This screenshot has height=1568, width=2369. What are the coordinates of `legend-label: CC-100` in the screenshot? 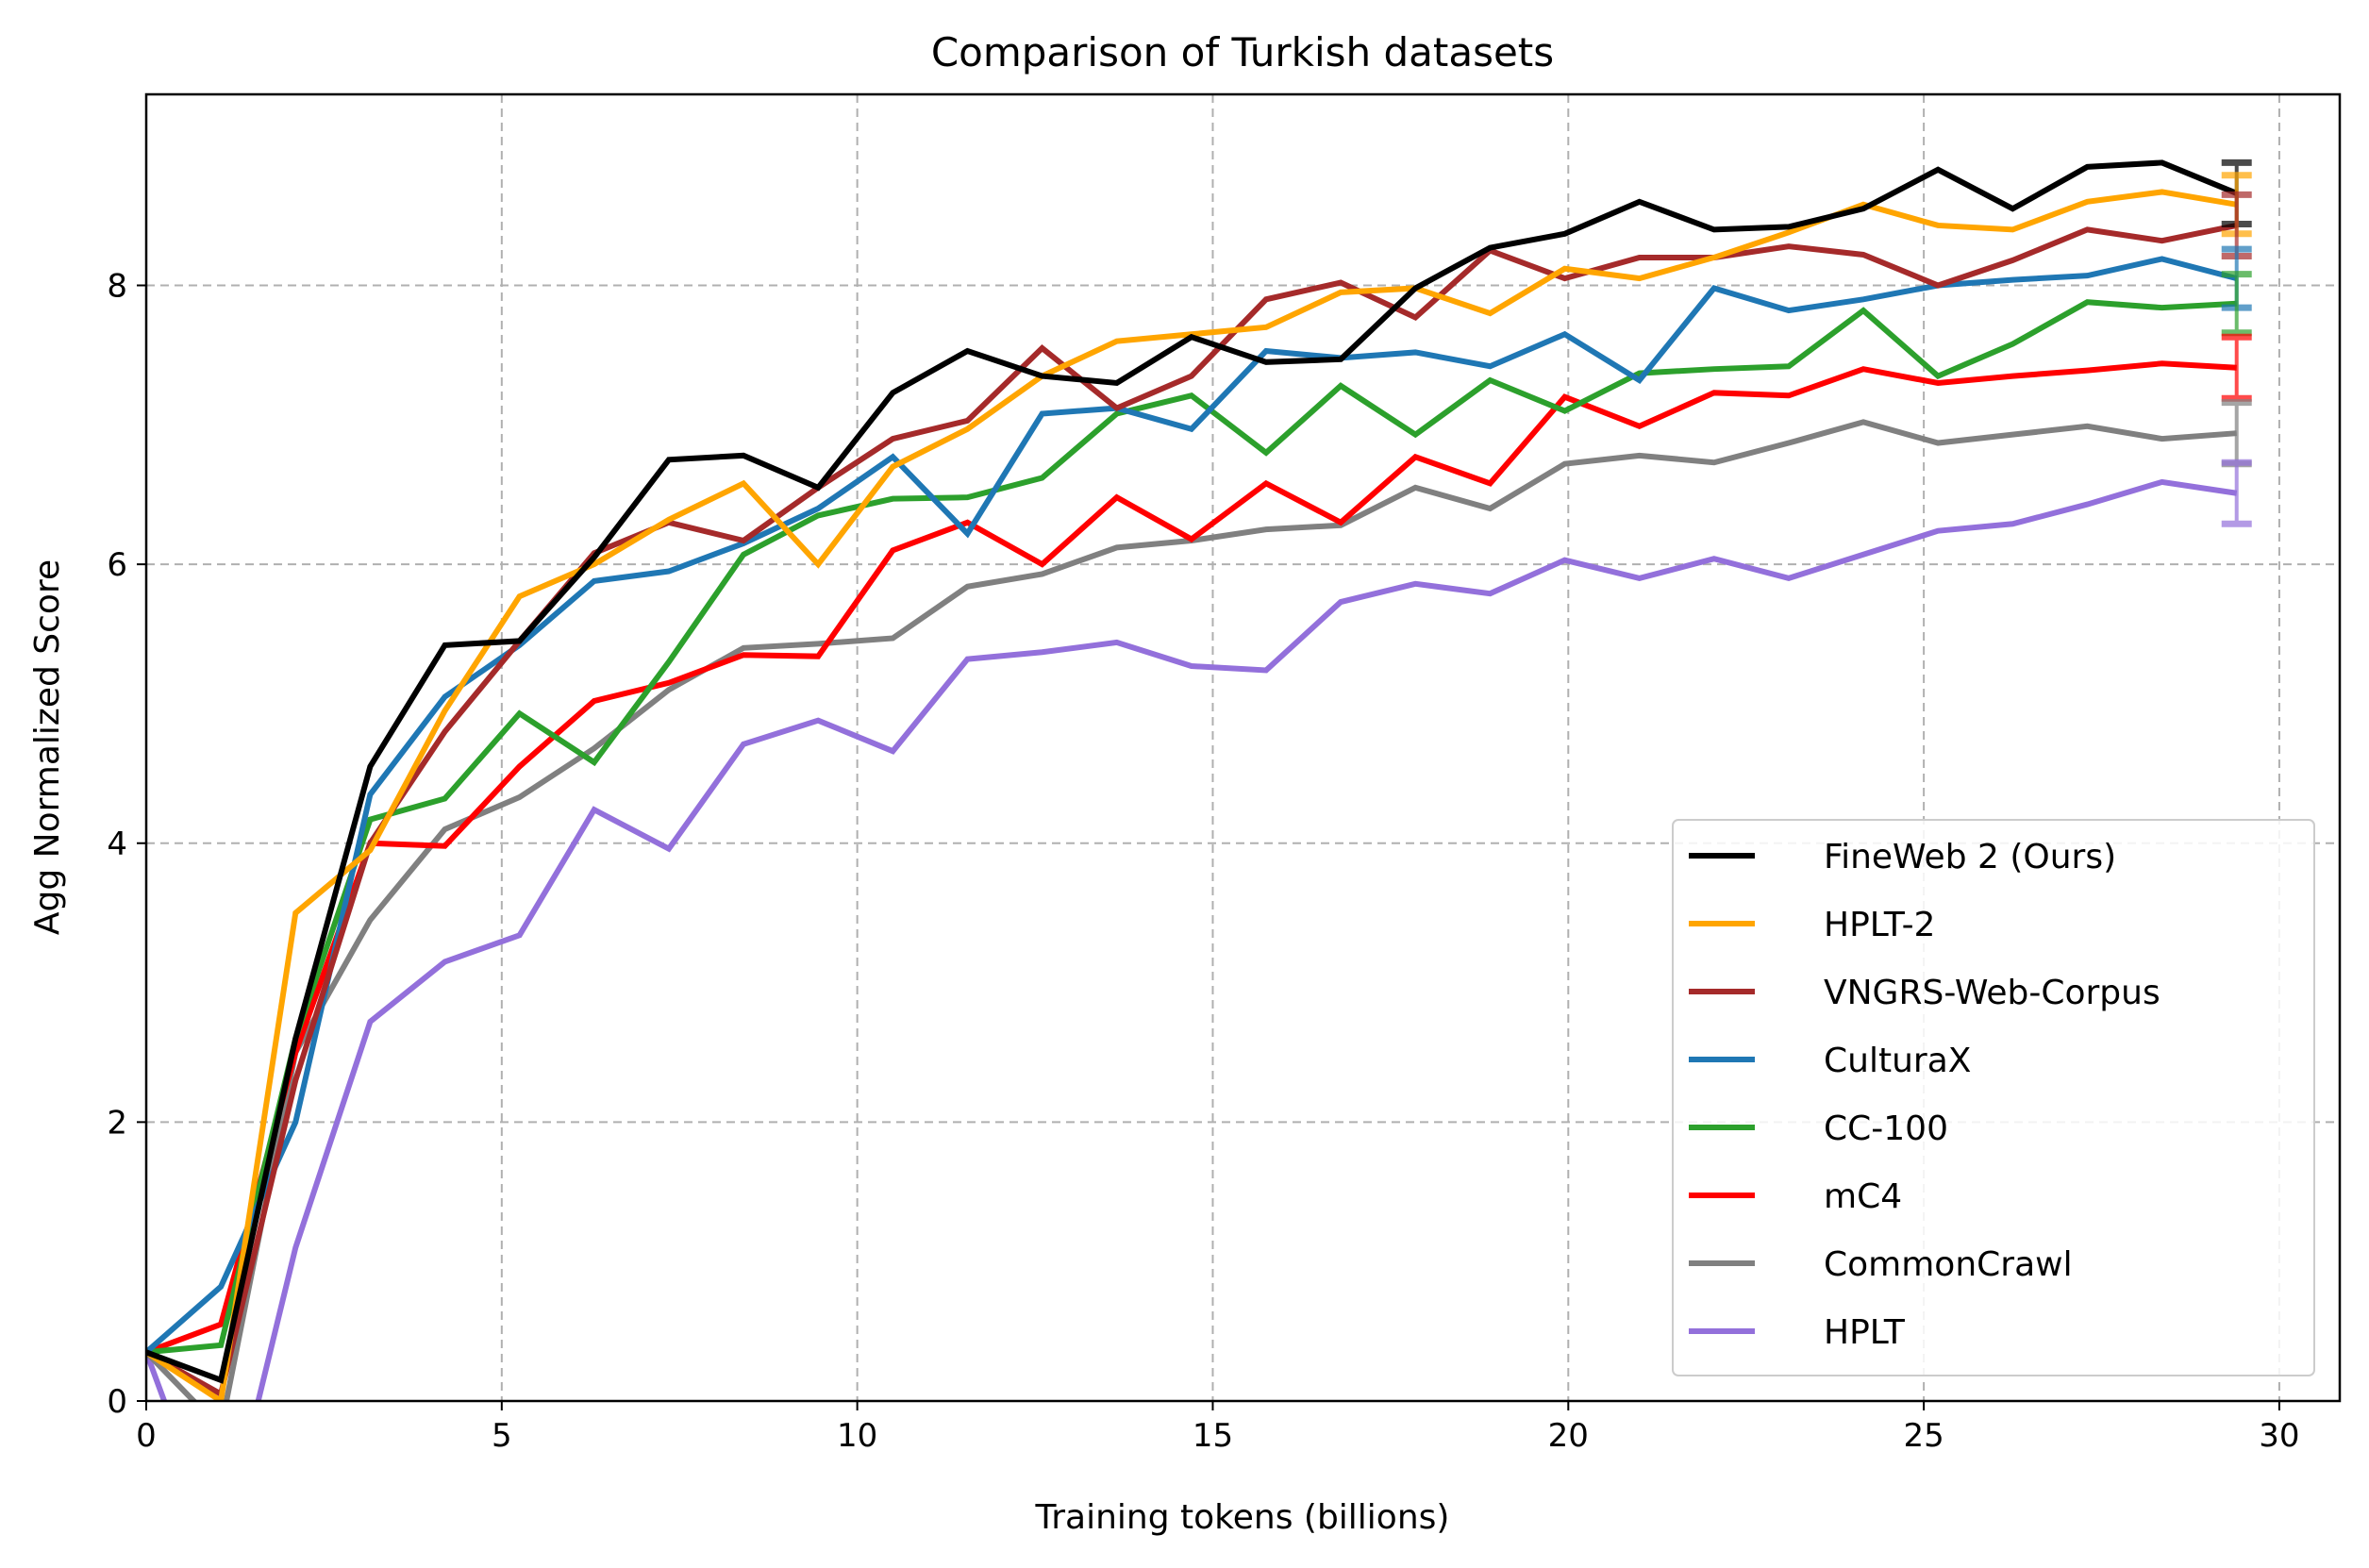 It's located at (1886, 1128).